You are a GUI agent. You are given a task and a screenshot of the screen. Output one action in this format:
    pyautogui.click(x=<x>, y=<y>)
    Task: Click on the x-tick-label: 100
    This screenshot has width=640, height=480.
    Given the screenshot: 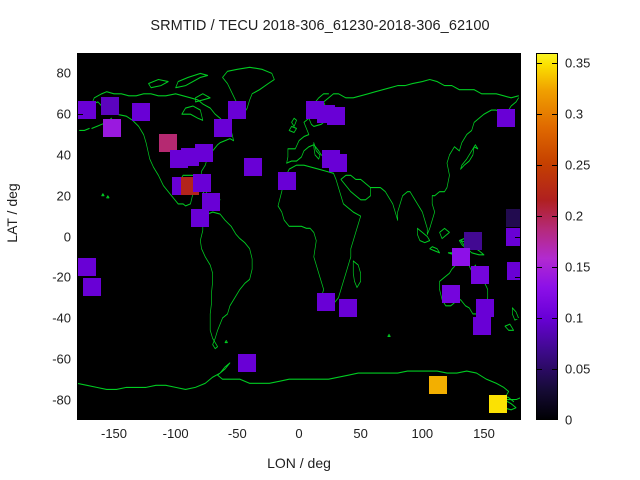 What is the action you would take?
    pyautogui.click(x=422, y=433)
    